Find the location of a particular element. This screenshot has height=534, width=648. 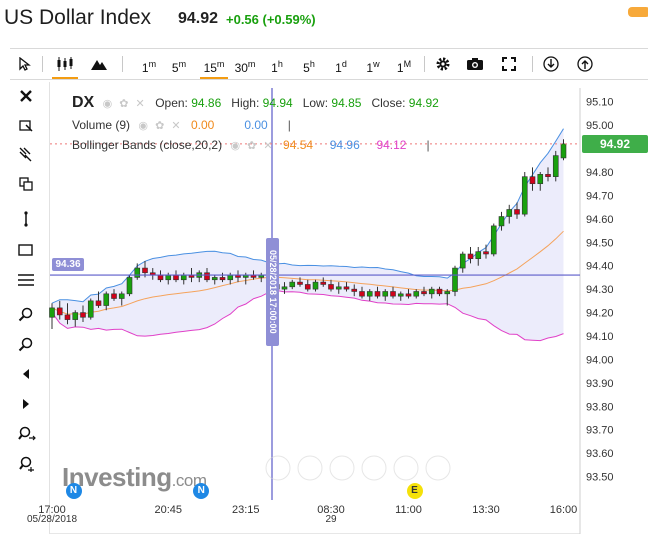

zoom-in-icon is located at coordinates (27, 315).